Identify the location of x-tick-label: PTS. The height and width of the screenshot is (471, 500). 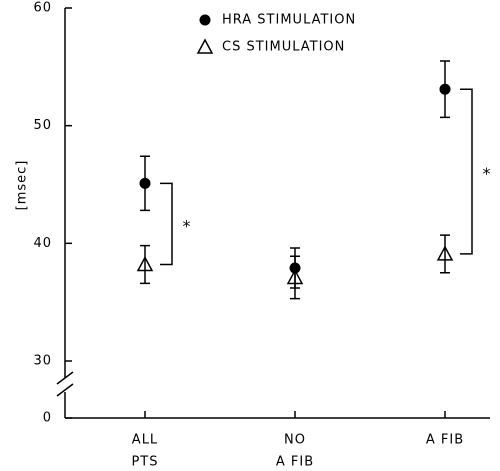
(144, 462).